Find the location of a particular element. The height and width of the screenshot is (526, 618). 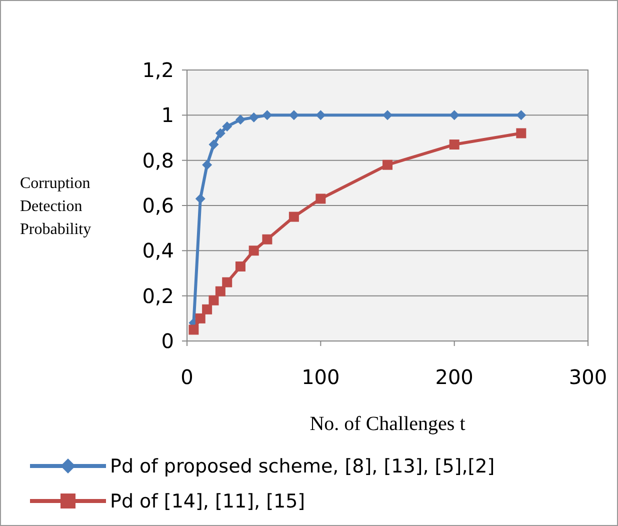

y-tick-label: 1 is located at coordinates (167, 115).